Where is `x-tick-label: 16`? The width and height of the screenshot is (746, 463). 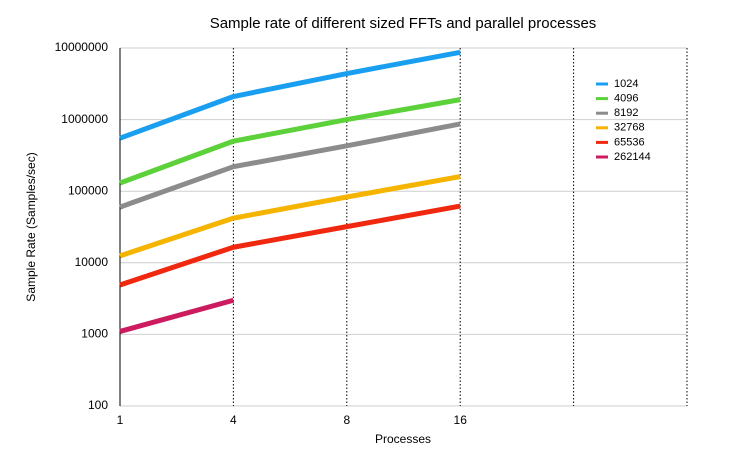
x-tick-label: 16 is located at coordinates (461, 420).